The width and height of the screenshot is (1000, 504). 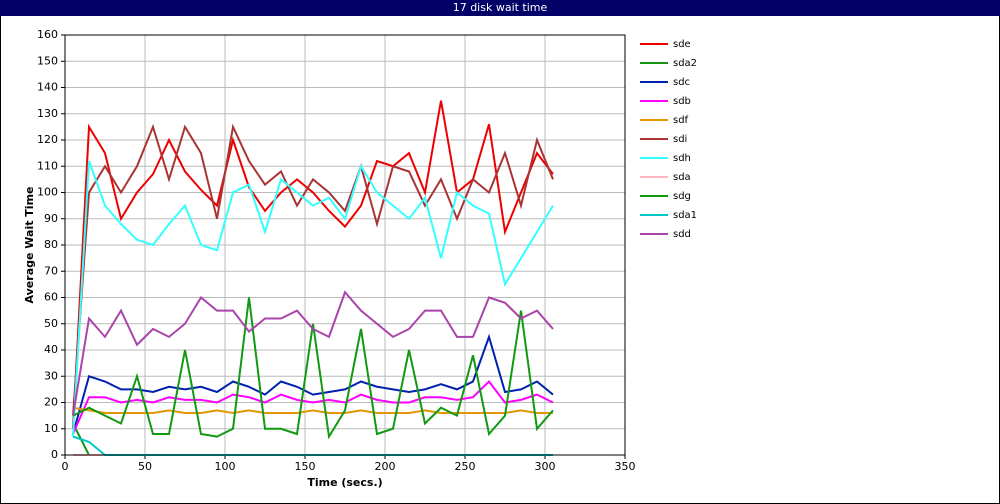 What do you see at coordinates (145, 466) in the screenshot?
I see `x-tick-label: 50` at bounding box center [145, 466].